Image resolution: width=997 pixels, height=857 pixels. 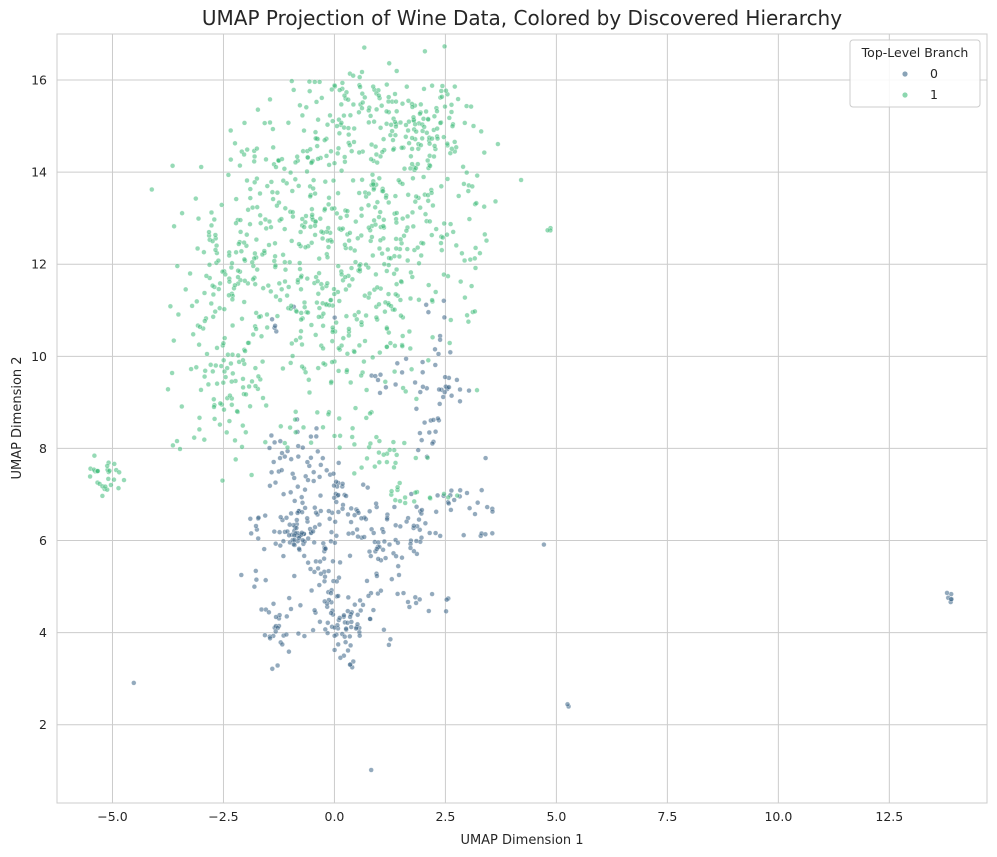 What do you see at coordinates (39, 80) in the screenshot?
I see `y-tick-label: 16` at bounding box center [39, 80].